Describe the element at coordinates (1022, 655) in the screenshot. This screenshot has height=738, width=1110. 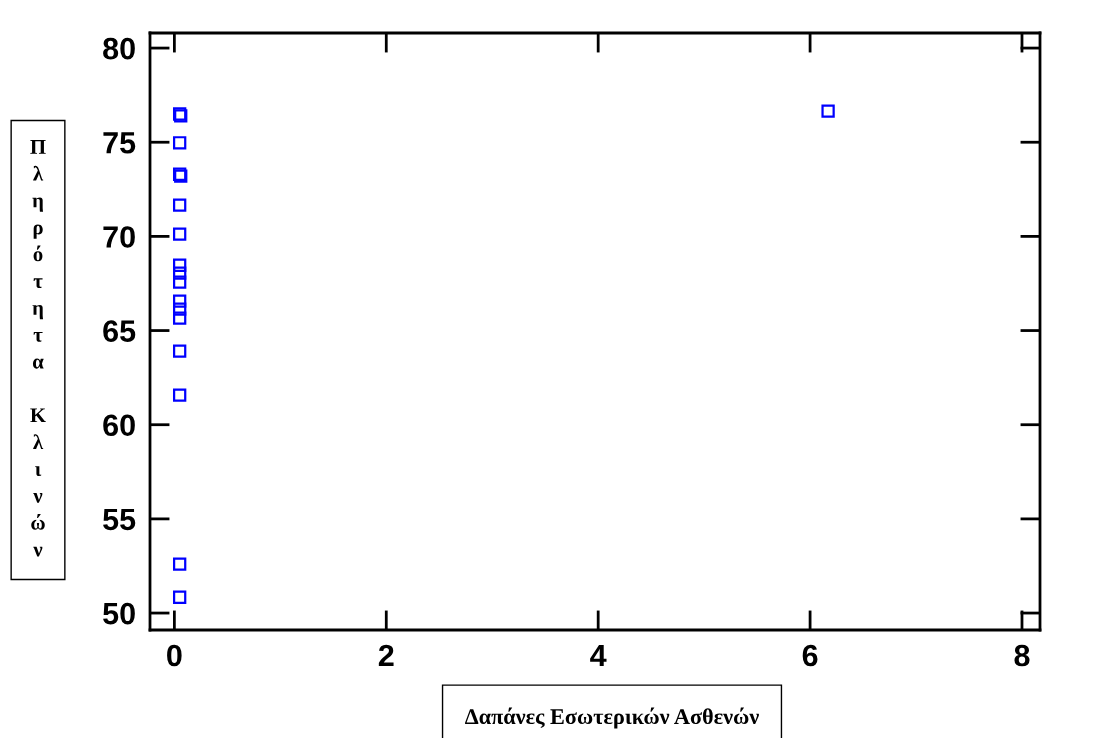
I see `x-tick-label: 8` at that location.